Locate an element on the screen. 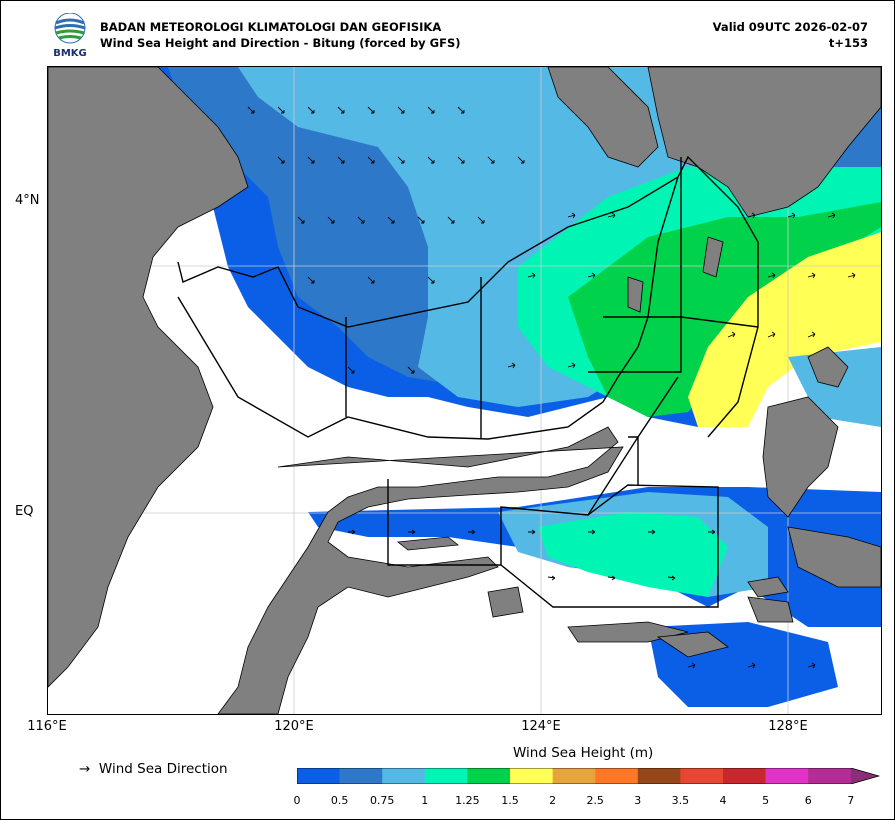 Image resolution: width=895 pixels, height=820 pixels. colorbar-tick-label: 1.5 is located at coordinates (510, 800).